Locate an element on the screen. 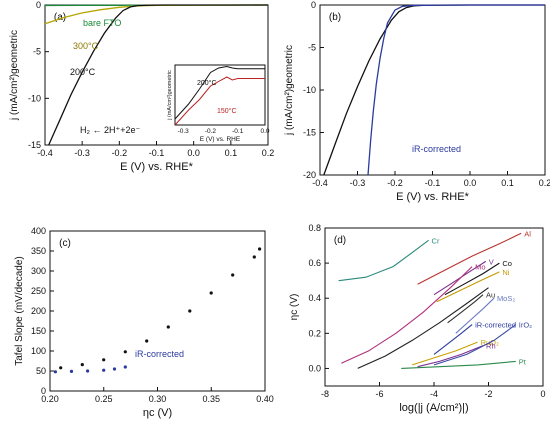 The width and height of the screenshot is (550, 433). inset-y-label: j (mA/cm²)geometric is located at coordinates (170, 95).